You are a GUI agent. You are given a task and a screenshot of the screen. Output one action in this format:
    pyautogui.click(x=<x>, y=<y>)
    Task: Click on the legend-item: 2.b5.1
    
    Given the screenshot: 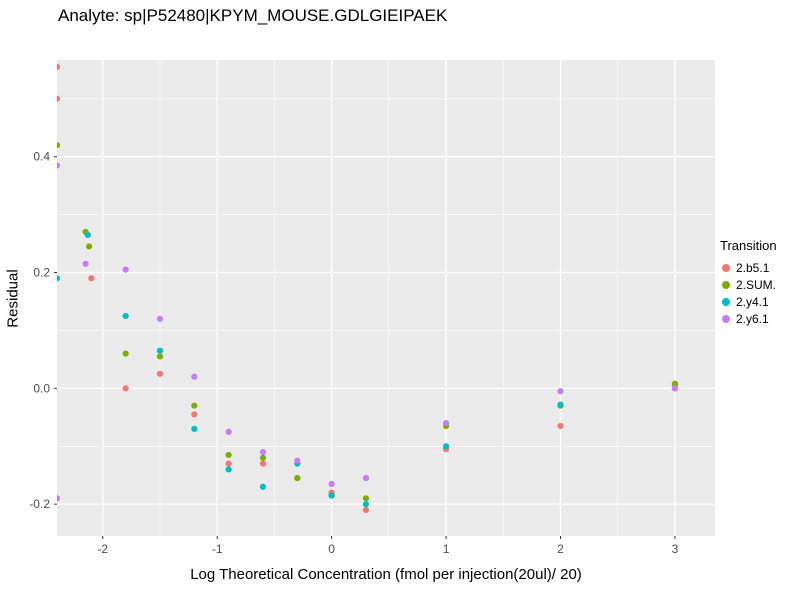 What is the action you would take?
    pyautogui.click(x=759, y=267)
    